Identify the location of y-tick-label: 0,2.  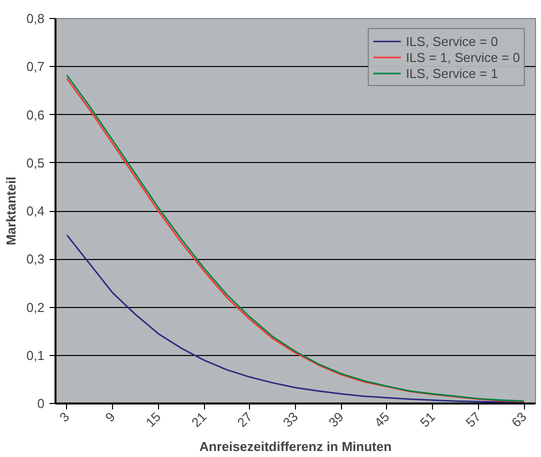
(35, 307).